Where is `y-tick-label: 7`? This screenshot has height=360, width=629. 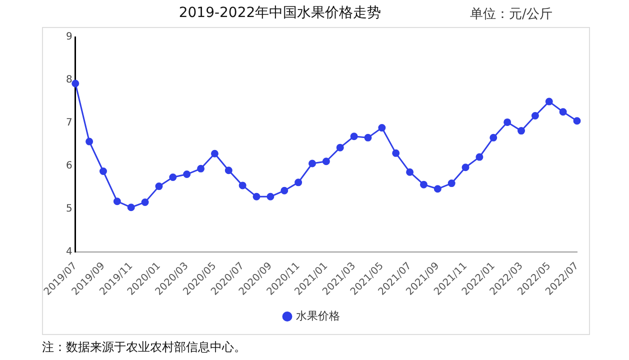 y-tick-label: 7 is located at coordinates (69, 123).